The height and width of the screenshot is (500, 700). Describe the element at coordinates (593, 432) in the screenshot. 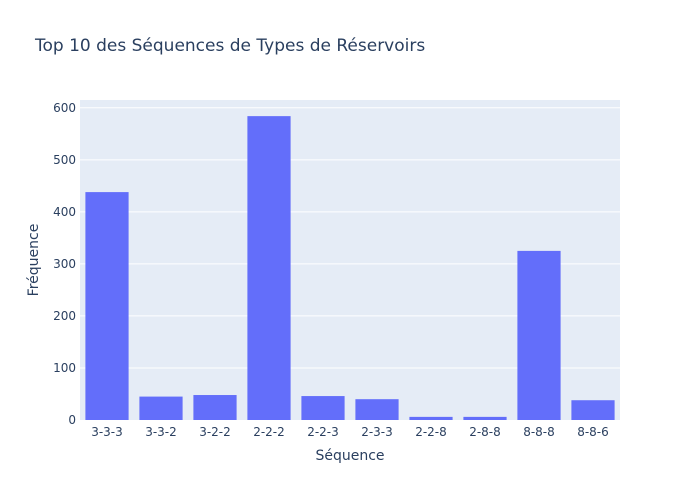

I see `x-tick-label: 8-8-6` at that location.